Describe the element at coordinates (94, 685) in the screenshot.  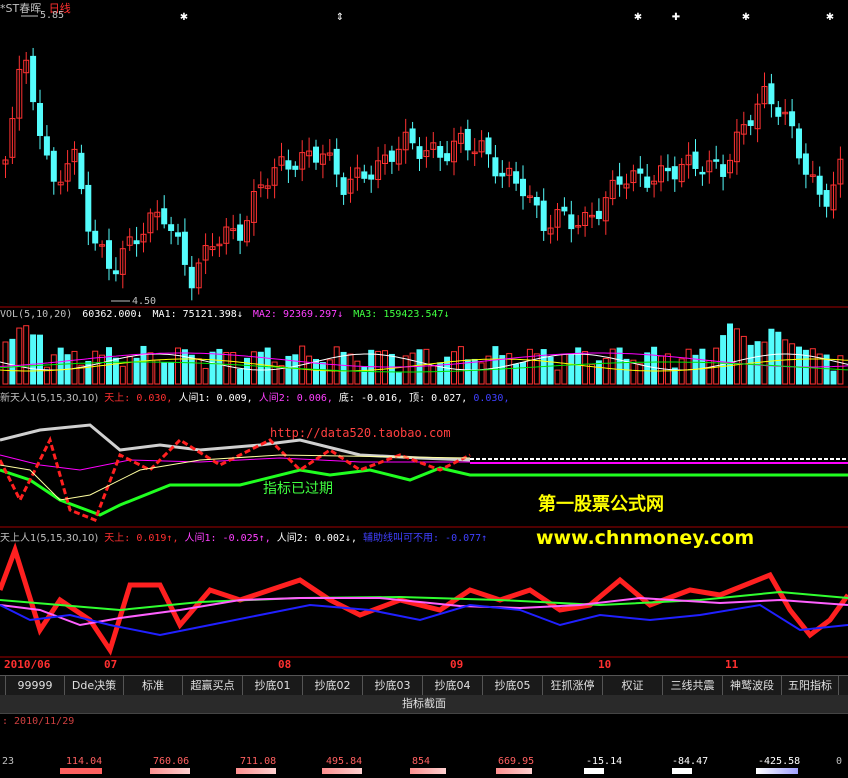
I see `tab-dde: Dde决策` at that location.